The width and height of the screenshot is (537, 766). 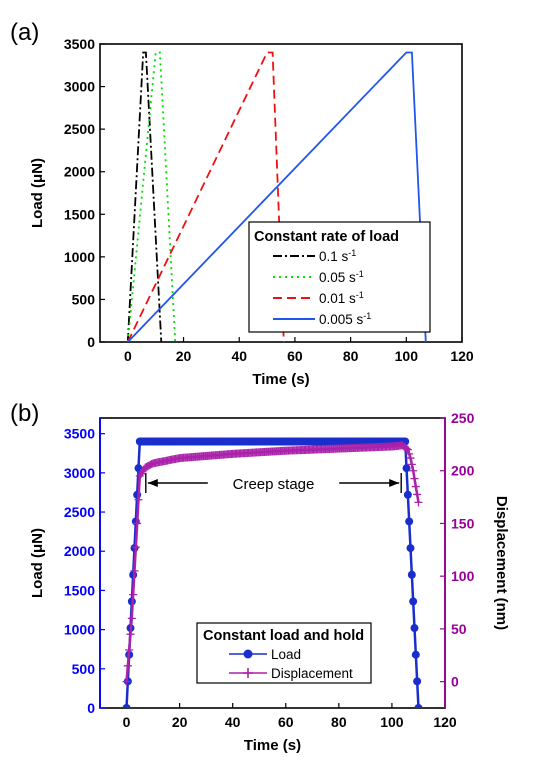 What do you see at coordinates (463, 418) in the screenshot?
I see `y-right-tick-label: 250` at bounding box center [463, 418].